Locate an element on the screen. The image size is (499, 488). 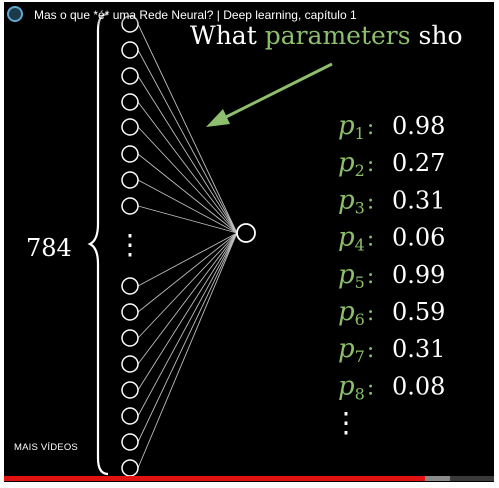
pointer-arrow is located at coordinates (269, 95).